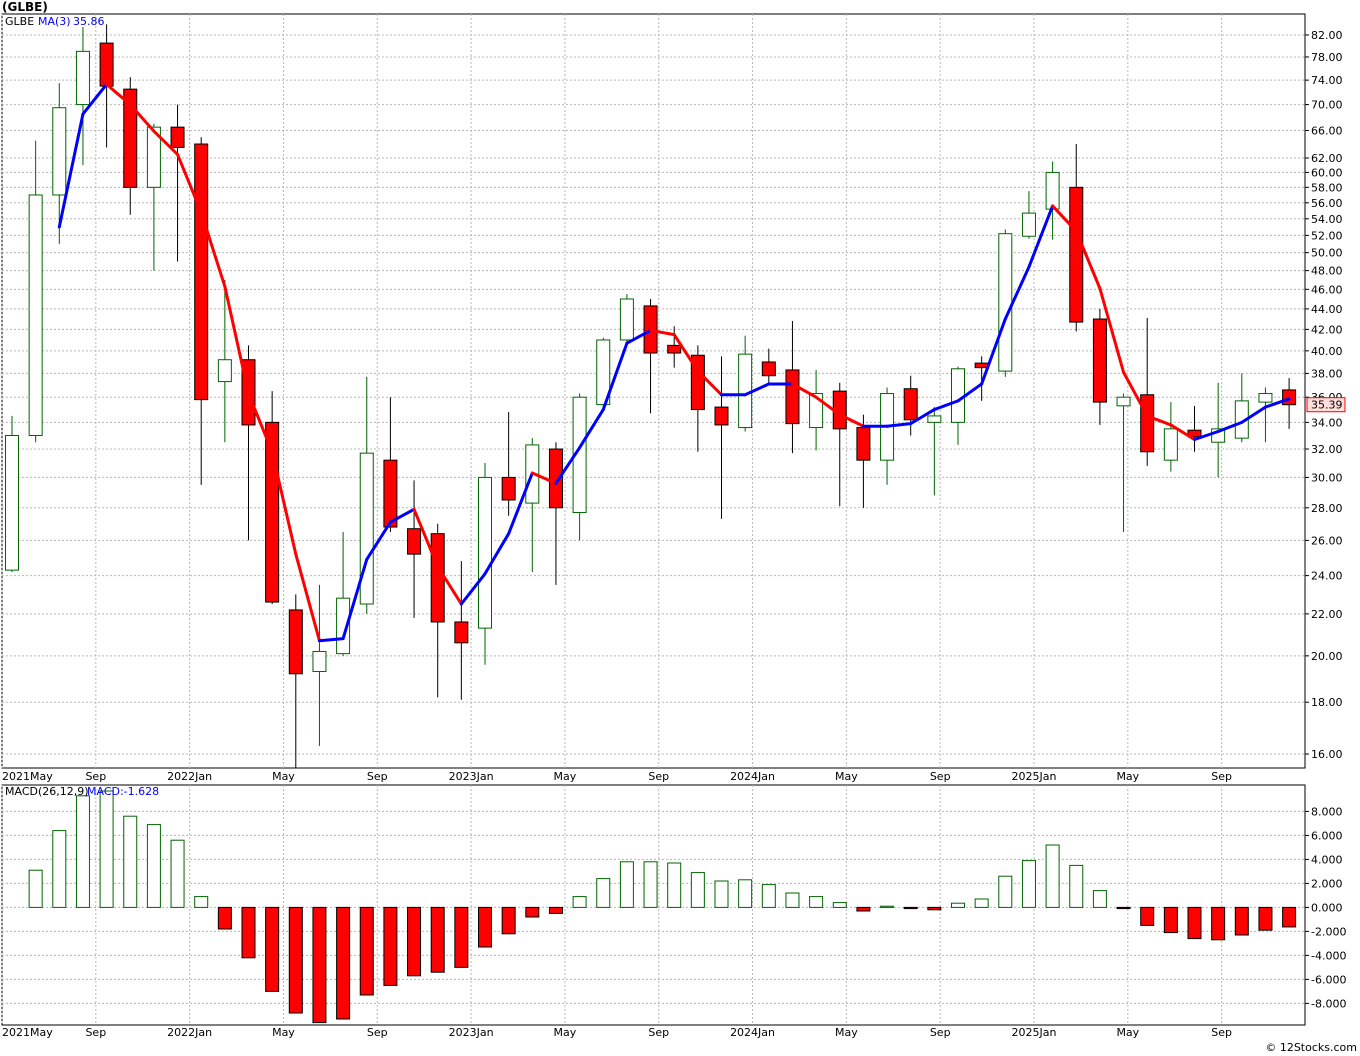  Describe the element at coordinates (1327, 289) in the screenshot. I see `price-y-tick-label: 46.00` at that location.